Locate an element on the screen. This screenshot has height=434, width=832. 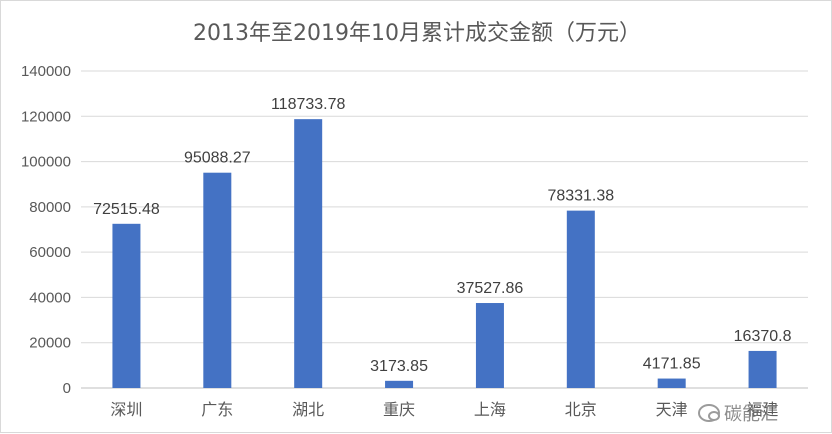
x-tick-label: 北京 is located at coordinates (581, 409).